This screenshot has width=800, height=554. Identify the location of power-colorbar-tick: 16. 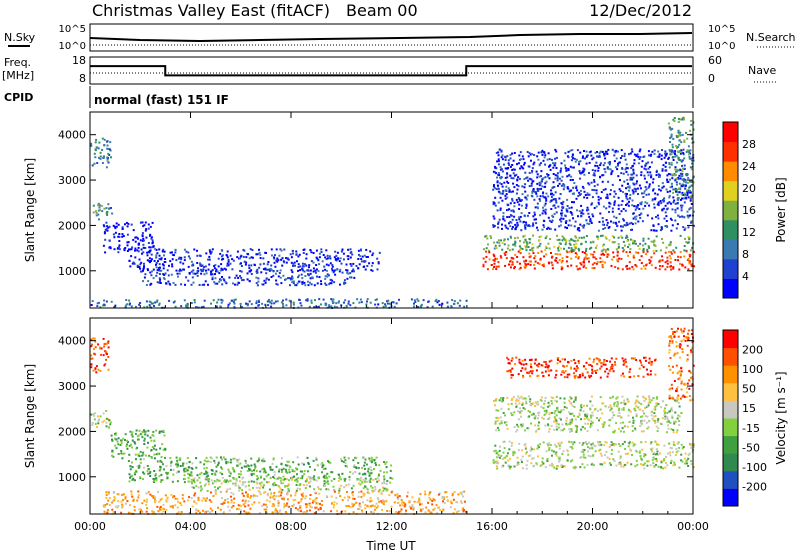
(749, 210).